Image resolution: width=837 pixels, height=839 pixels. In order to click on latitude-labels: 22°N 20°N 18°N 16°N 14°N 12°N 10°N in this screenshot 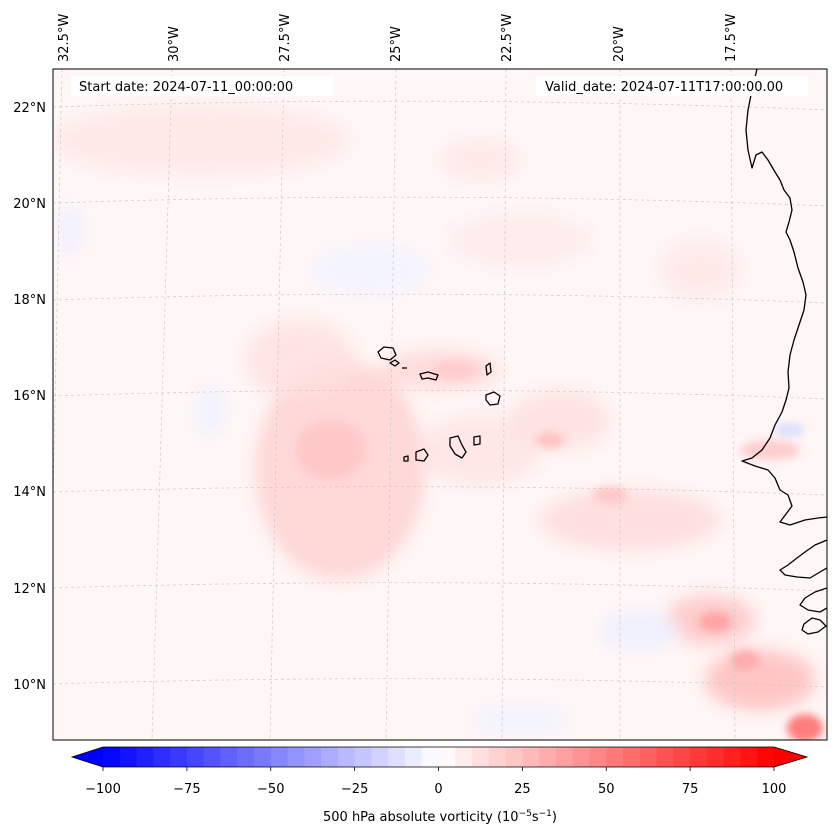, I will do `click(29, 397)`.